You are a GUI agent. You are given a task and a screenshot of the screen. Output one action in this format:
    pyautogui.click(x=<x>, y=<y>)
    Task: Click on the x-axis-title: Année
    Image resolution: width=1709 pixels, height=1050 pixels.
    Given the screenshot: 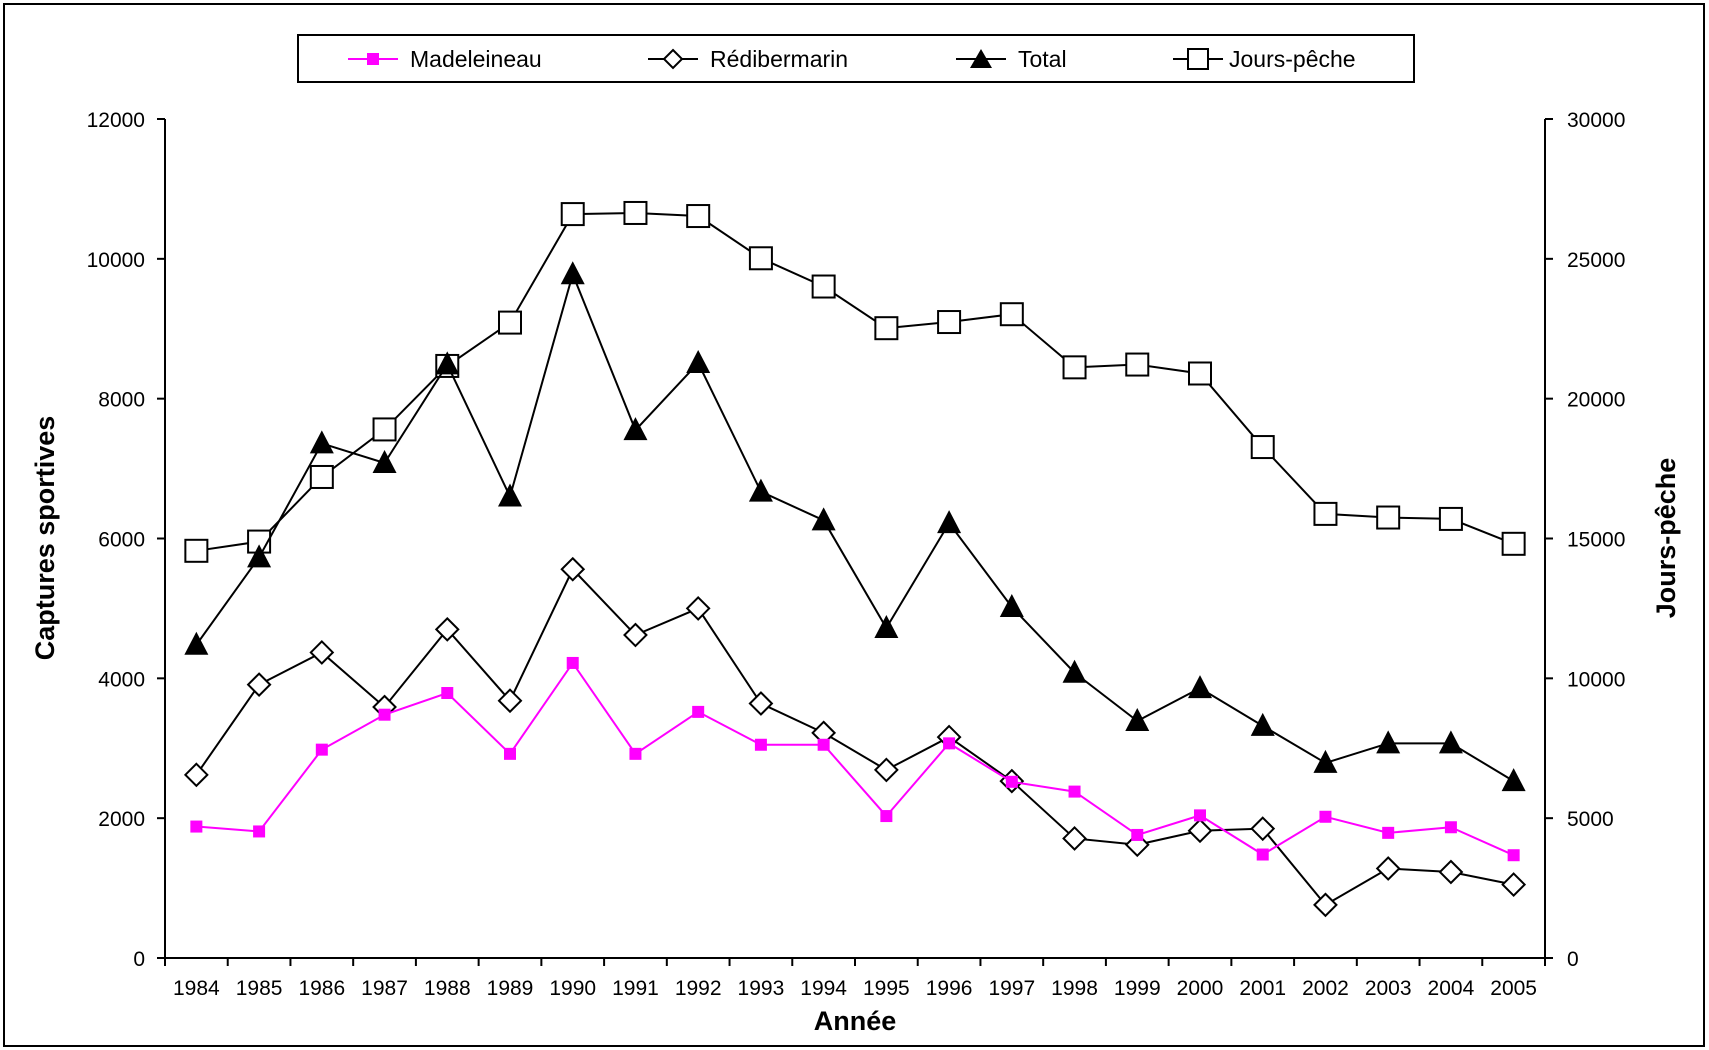 What is the action you would take?
    pyautogui.click(x=855, y=1021)
    